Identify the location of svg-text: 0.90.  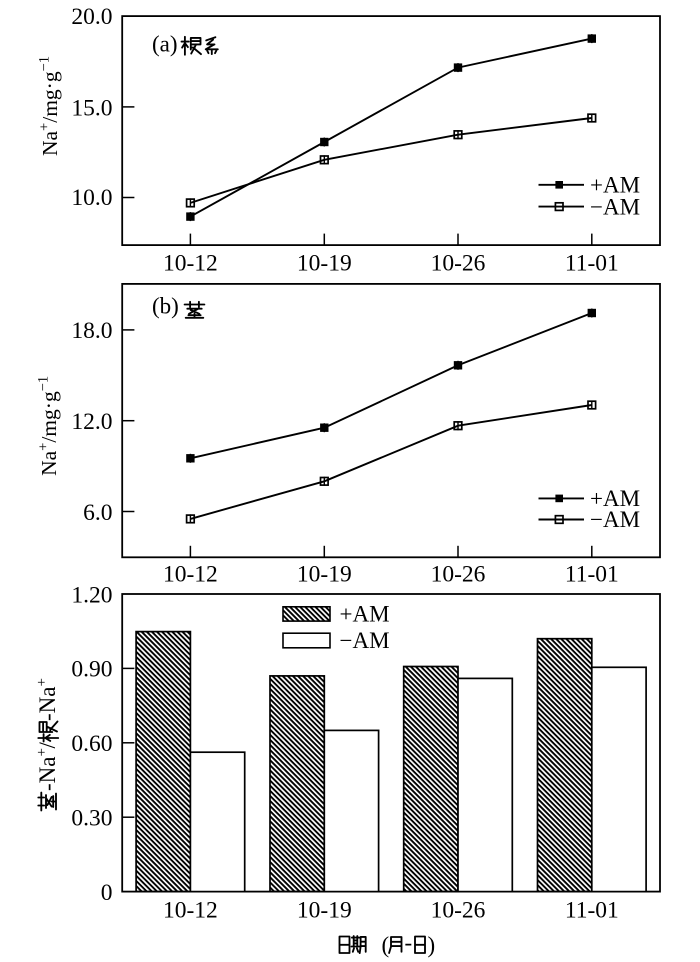
(91, 670).